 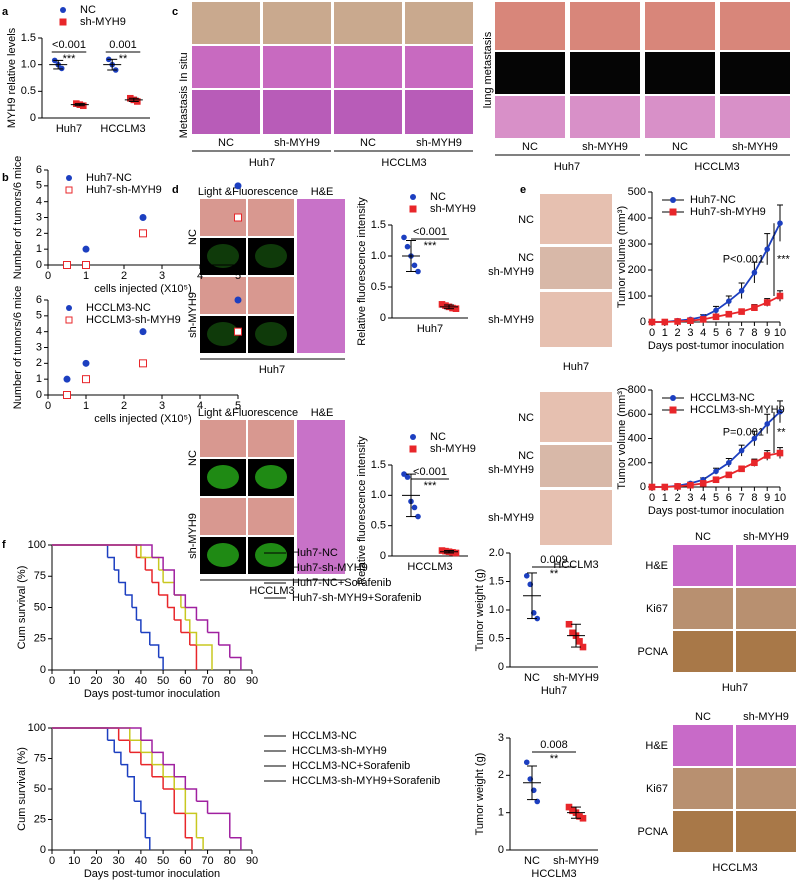 What do you see at coordinates (39, 316) in the screenshot?
I see `y-tick-label: 5` at bounding box center [39, 316].